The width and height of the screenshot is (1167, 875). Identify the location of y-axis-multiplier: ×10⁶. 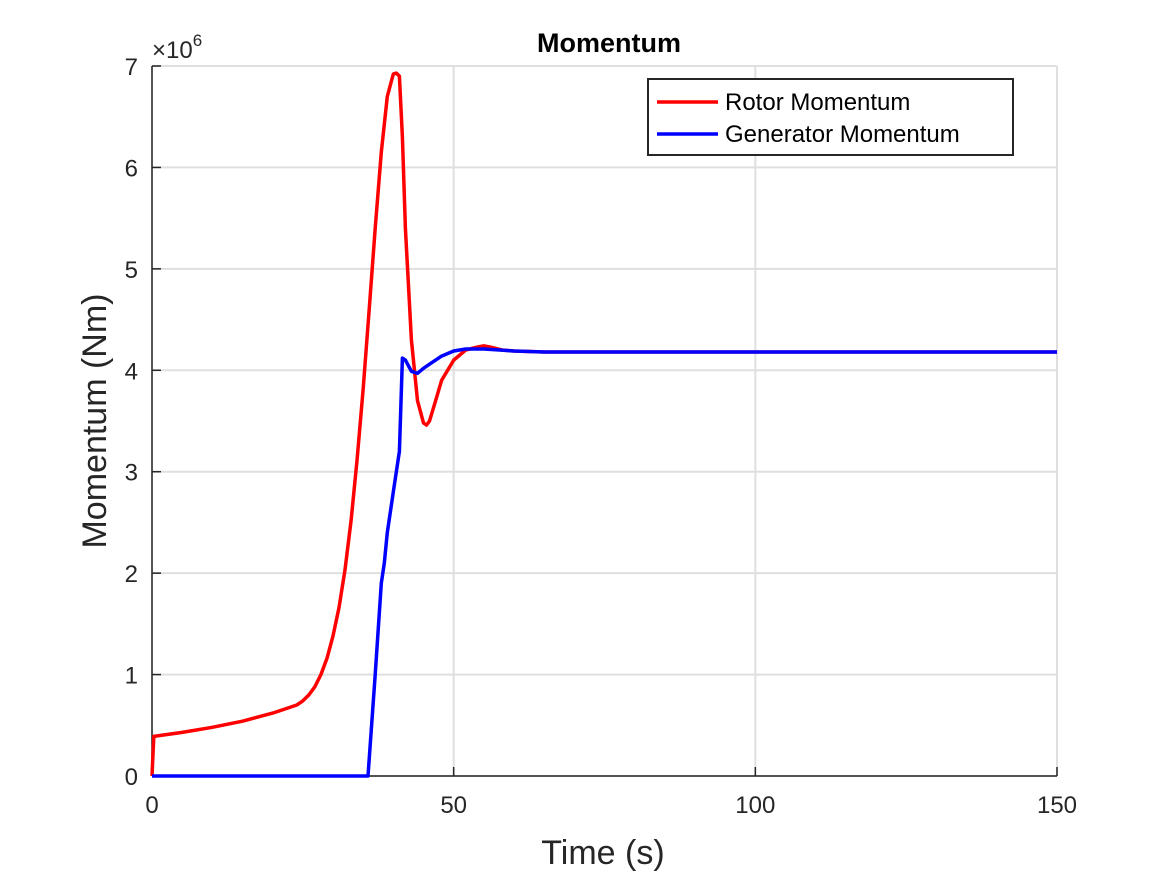
(177, 47).